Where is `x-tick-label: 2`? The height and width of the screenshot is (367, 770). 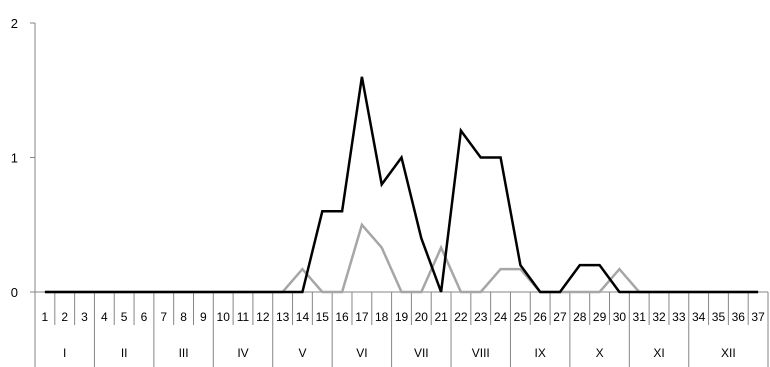
x-tick-label: 2 is located at coordinates (64, 317).